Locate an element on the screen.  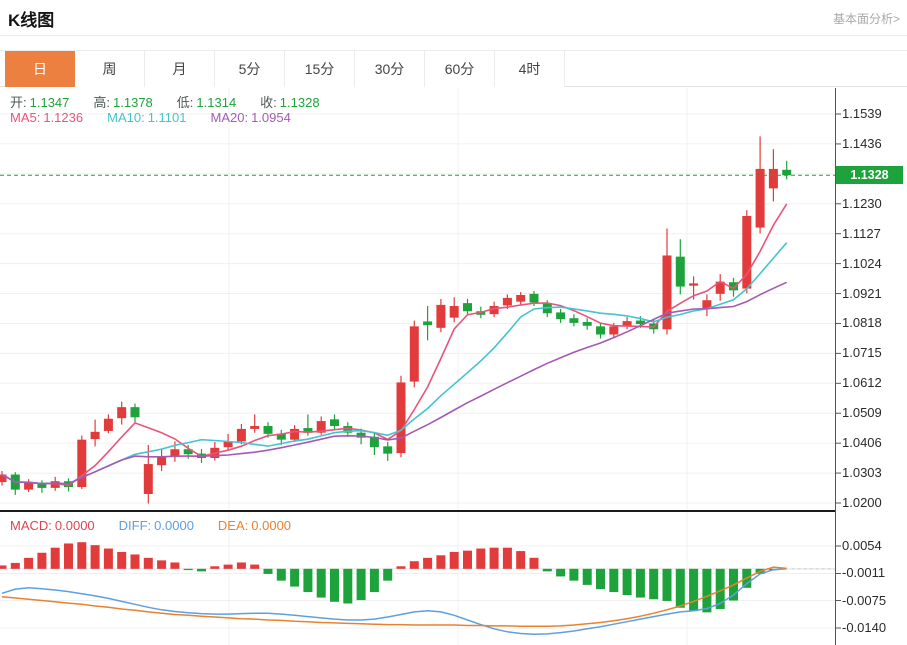
legend-item: 低: 1.1314 is located at coordinates (206, 102).